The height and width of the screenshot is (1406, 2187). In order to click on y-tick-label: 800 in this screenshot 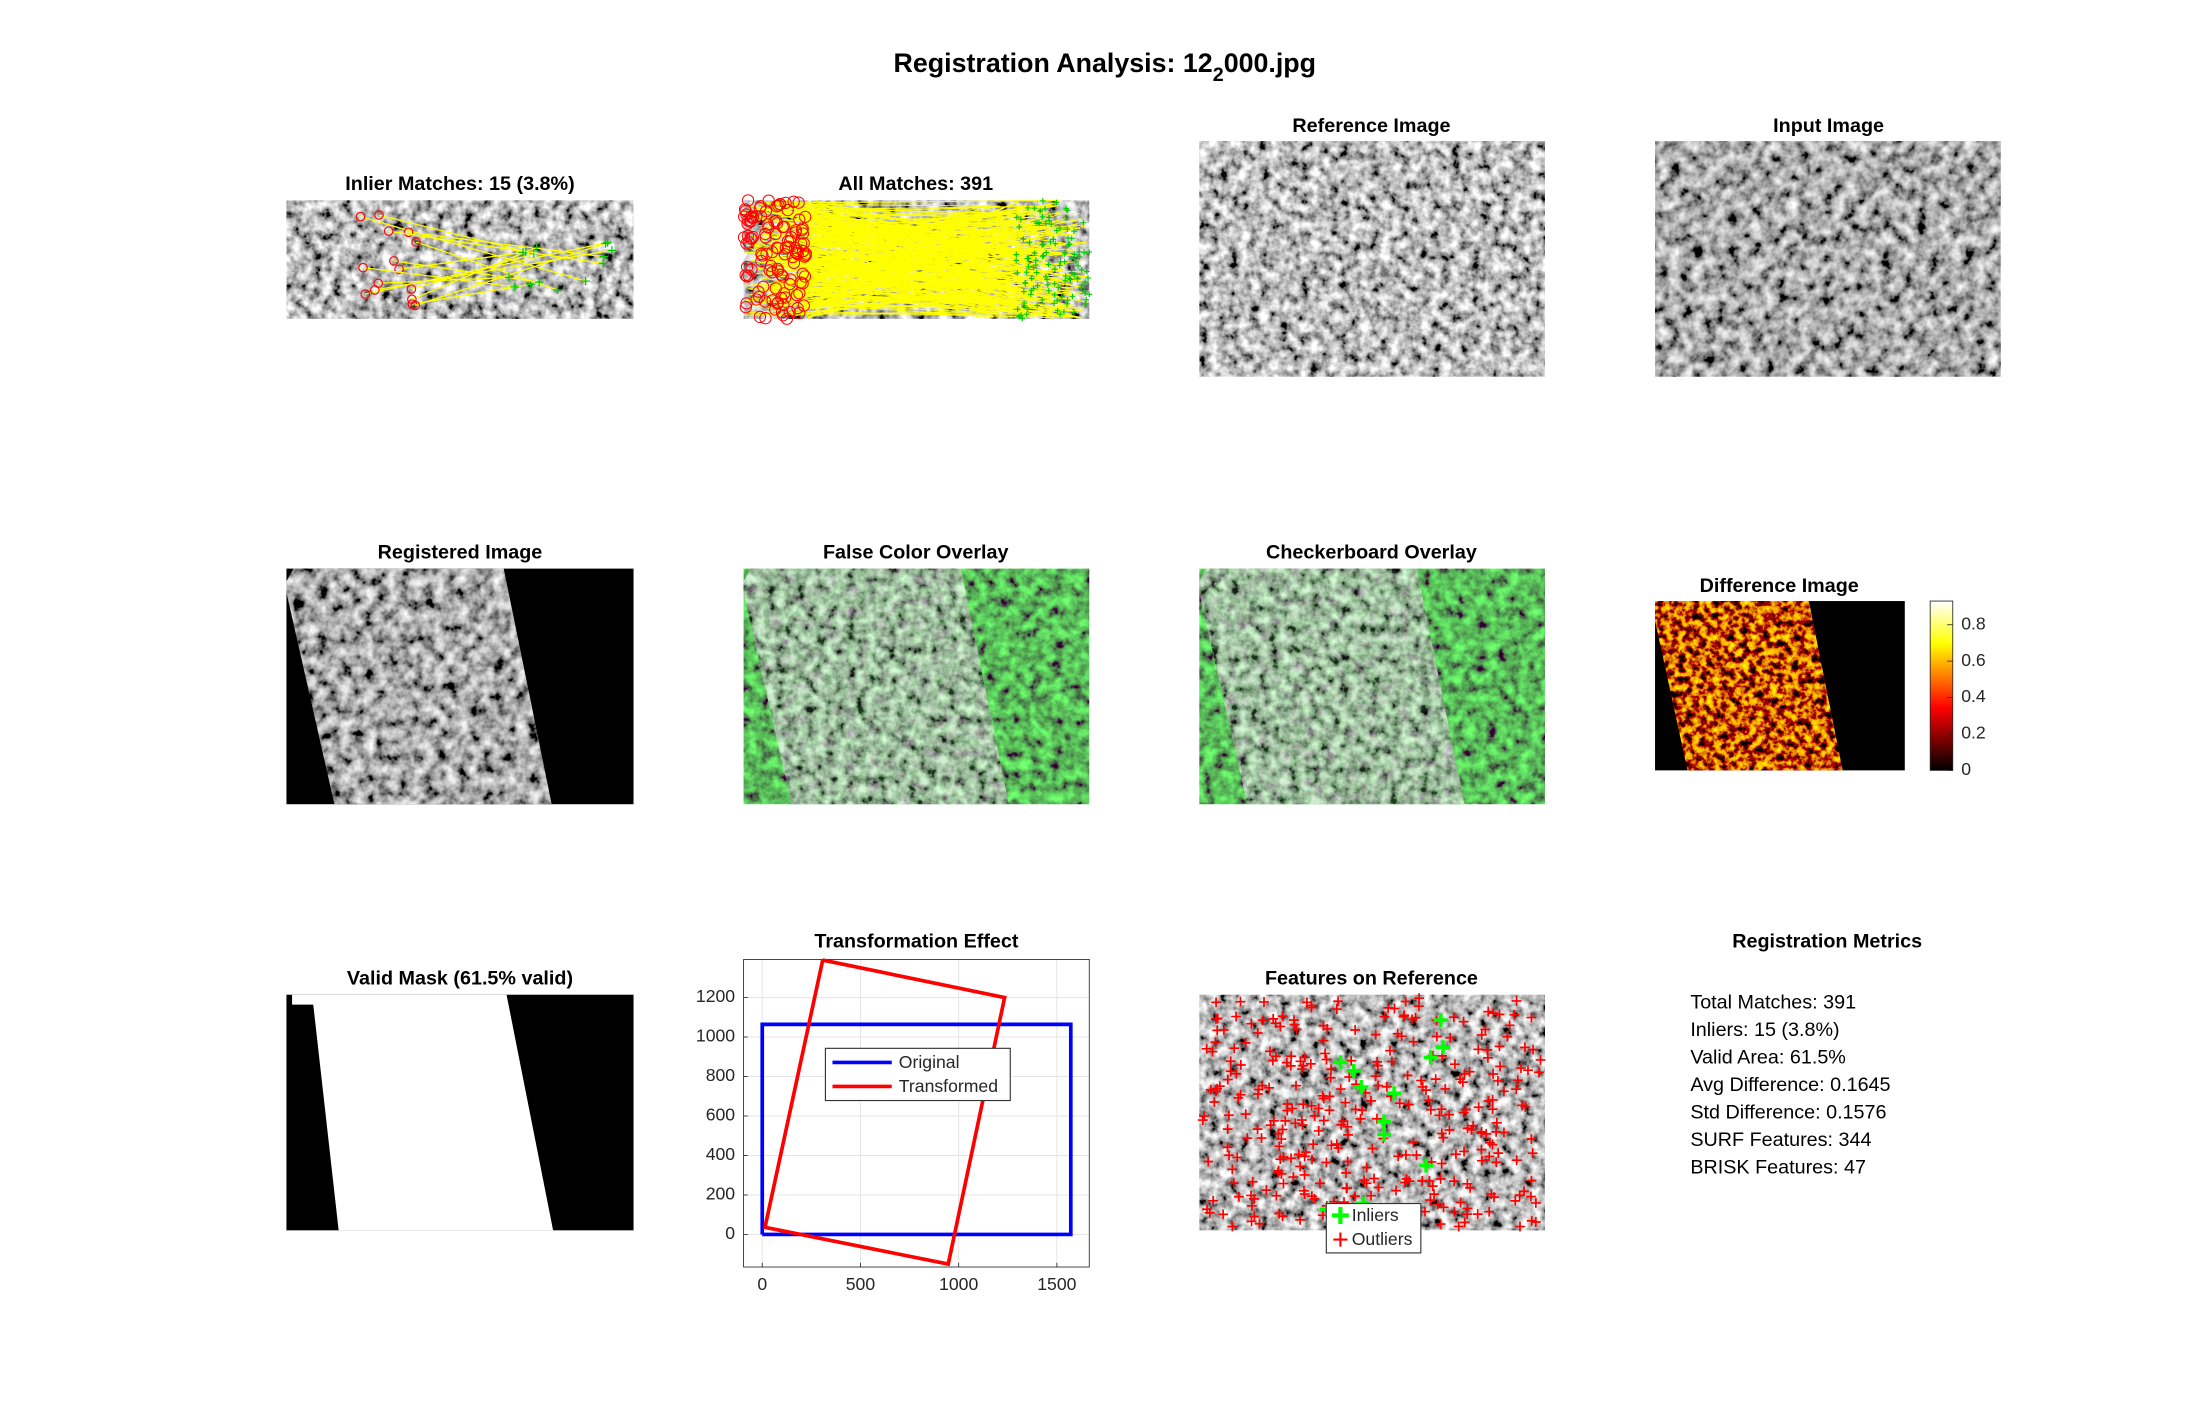, I will do `click(721, 1075)`.